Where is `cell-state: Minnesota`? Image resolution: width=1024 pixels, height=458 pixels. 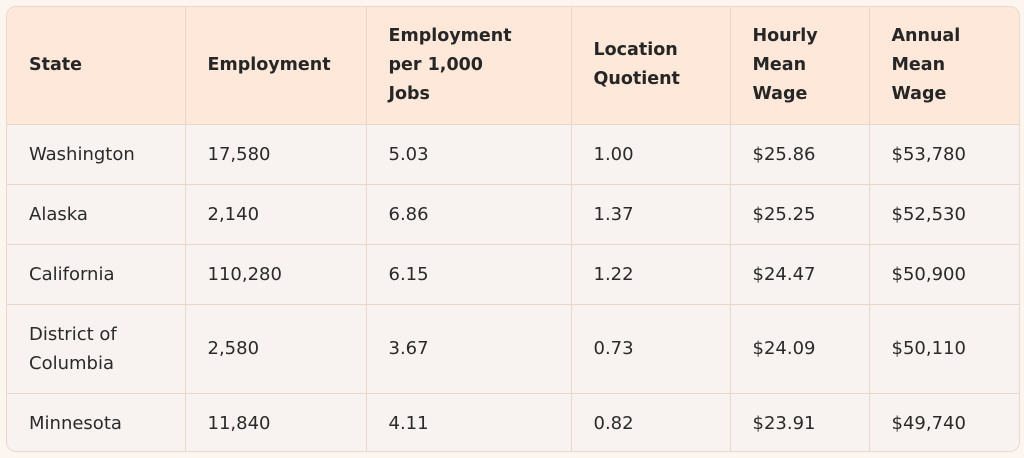
cell-state: Minnesota is located at coordinates (96, 422).